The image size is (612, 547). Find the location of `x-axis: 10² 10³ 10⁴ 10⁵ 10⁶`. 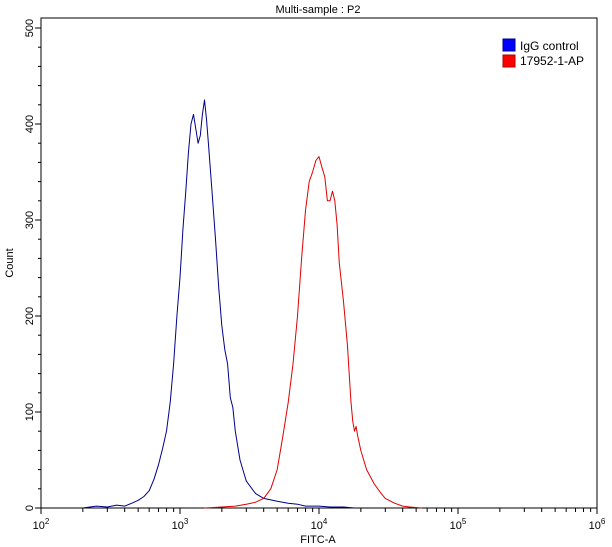

x-axis: 10² 10³ 10⁴ 10⁵ 10⁶ is located at coordinates (319, 520).